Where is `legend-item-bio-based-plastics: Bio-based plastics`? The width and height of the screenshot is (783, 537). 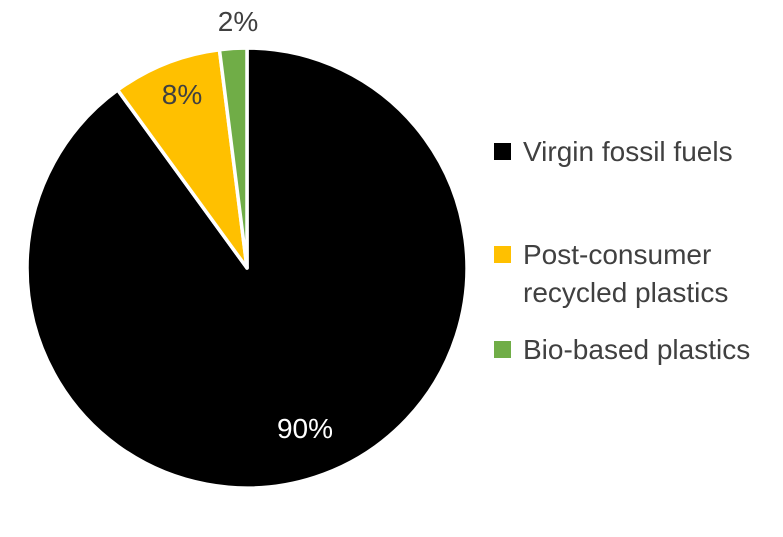 legend-item-bio-based-plastics: Bio-based plastics is located at coordinates (637, 350).